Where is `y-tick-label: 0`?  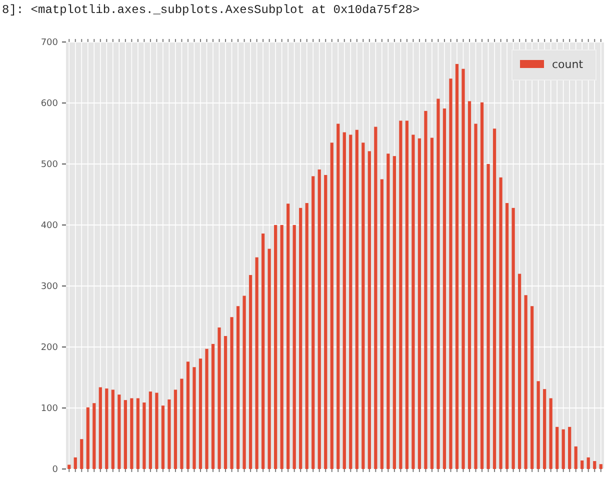
y-tick-label: 0 is located at coordinates (55, 469).